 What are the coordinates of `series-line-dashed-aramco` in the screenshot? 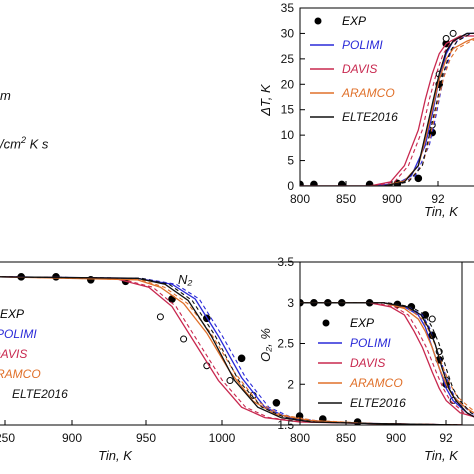 It's located at (389, 112).